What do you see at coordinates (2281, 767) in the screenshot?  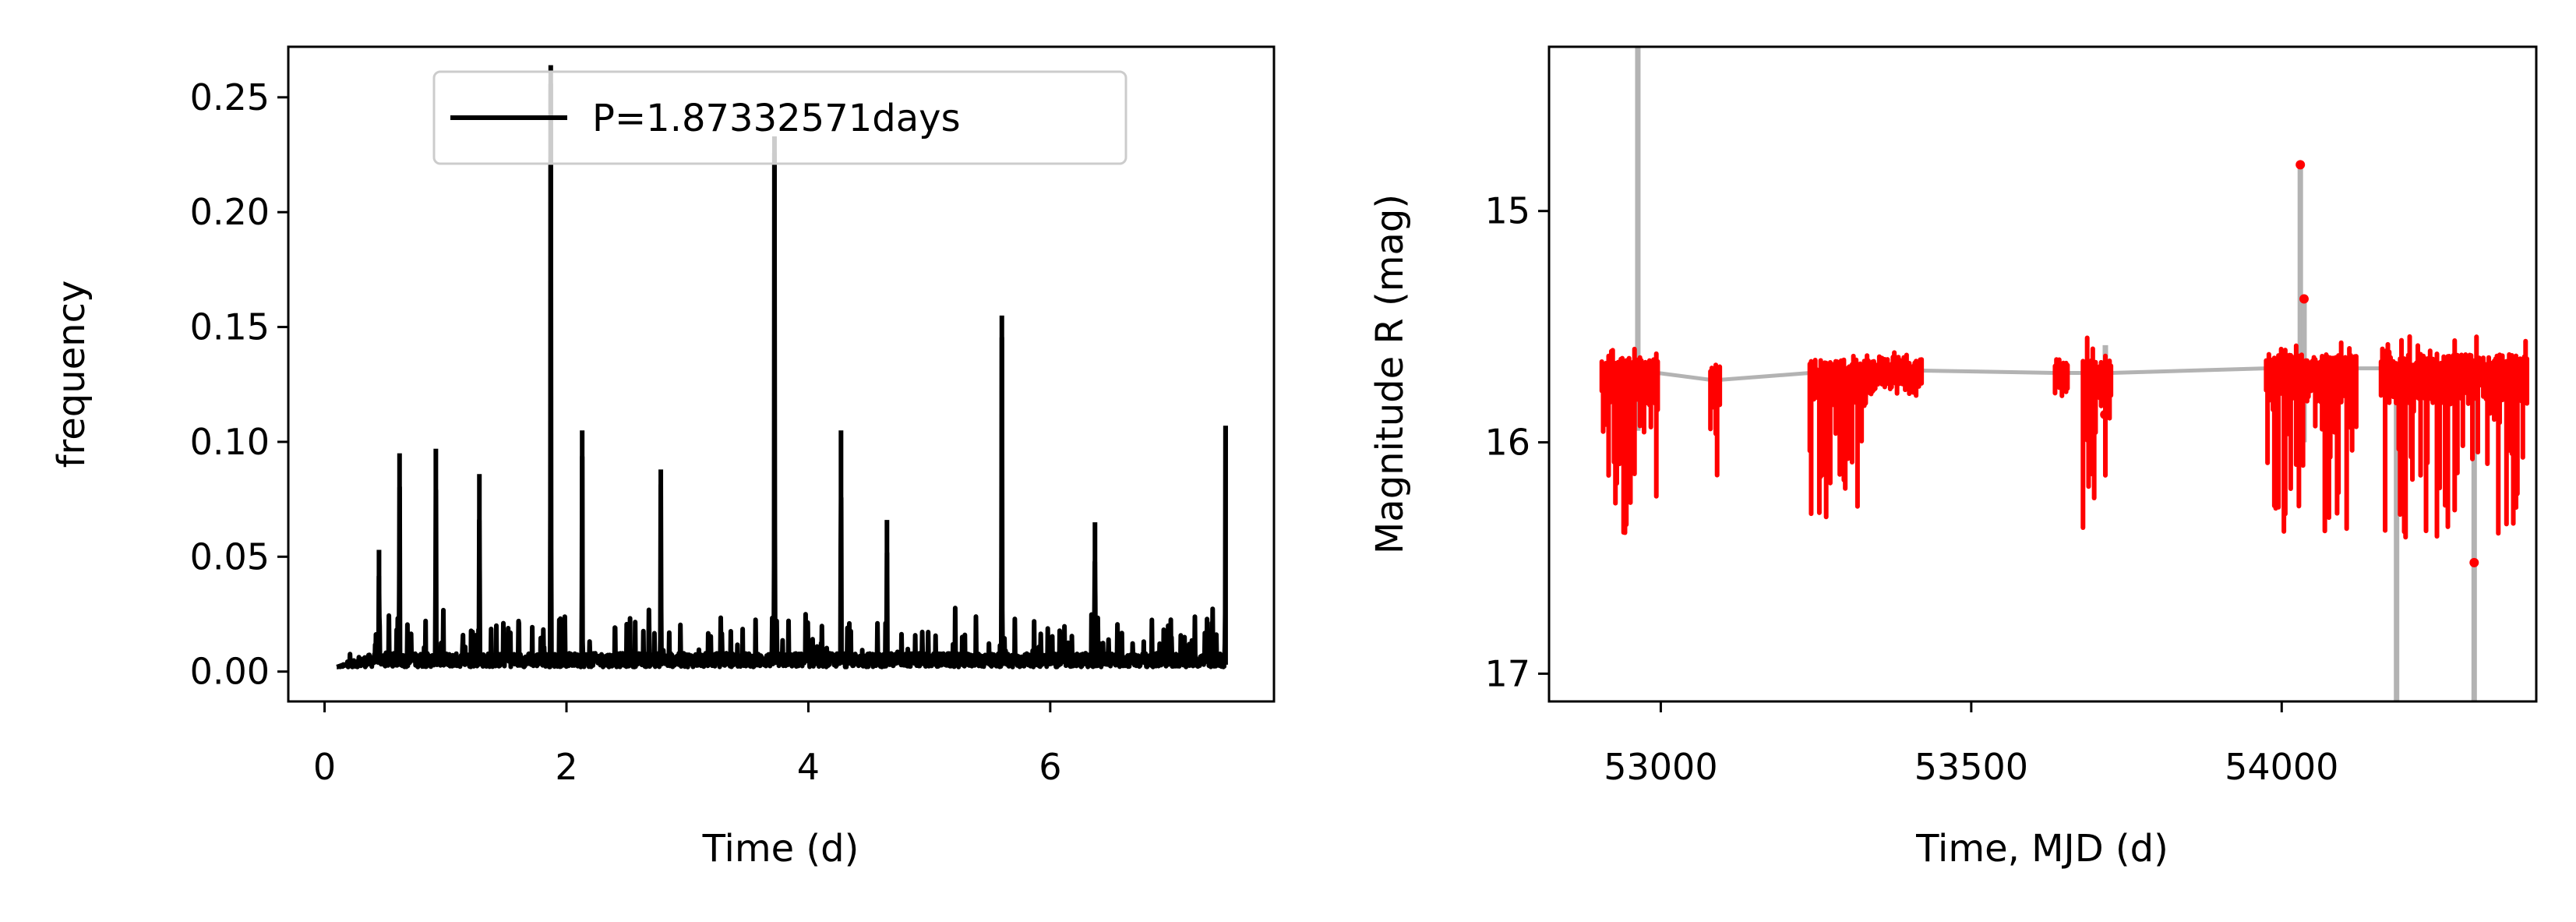 I see `x-tick-label: 54000` at bounding box center [2281, 767].